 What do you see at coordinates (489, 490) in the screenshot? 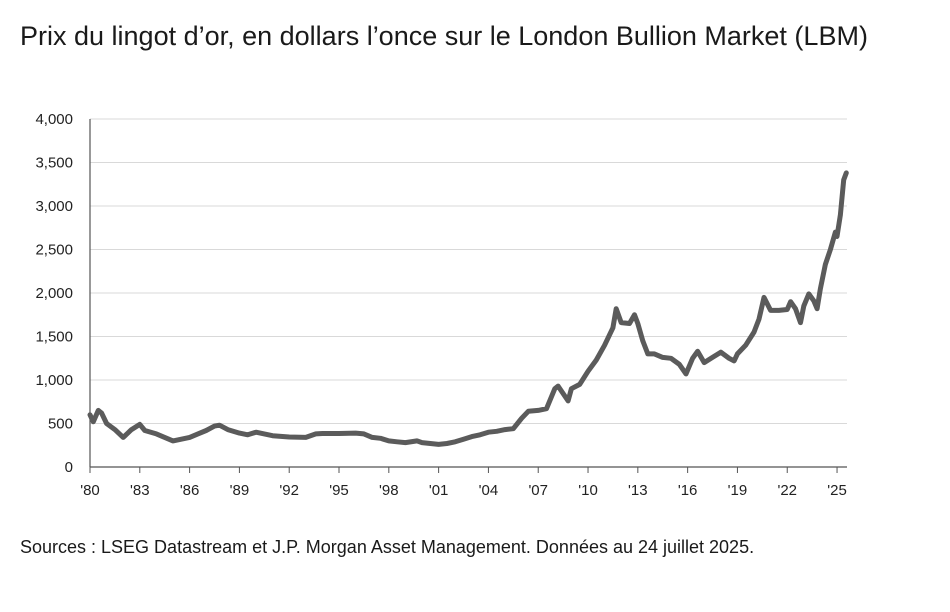
I see `x-tick-label: '04` at bounding box center [489, 490].